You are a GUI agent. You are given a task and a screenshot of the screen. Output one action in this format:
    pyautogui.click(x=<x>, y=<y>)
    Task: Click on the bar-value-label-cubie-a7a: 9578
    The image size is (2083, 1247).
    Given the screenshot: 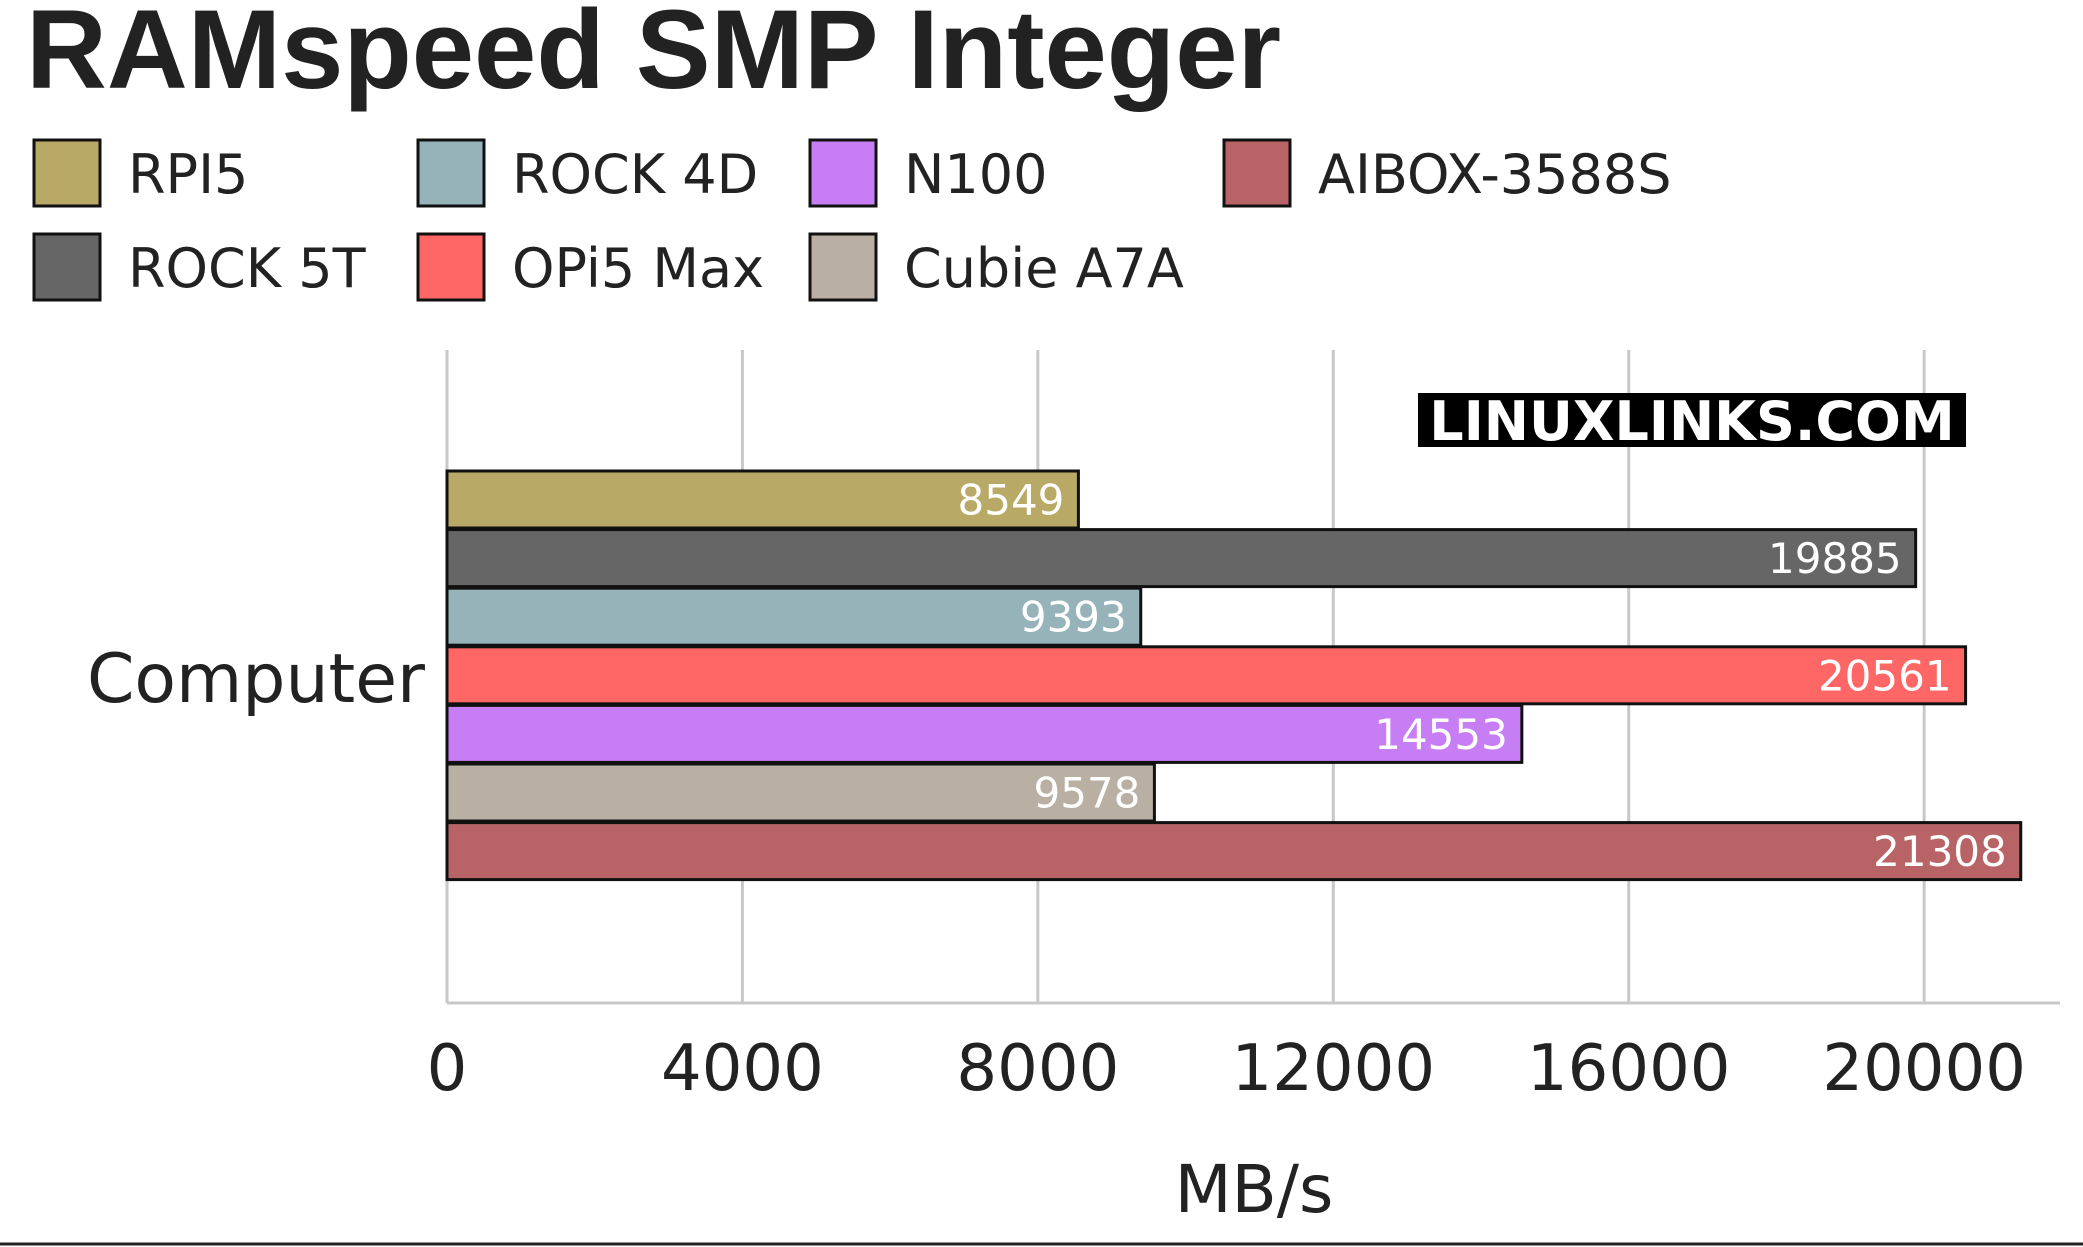 What is the action you would take?
    pyautogui.click(x=1087, y=793)
    